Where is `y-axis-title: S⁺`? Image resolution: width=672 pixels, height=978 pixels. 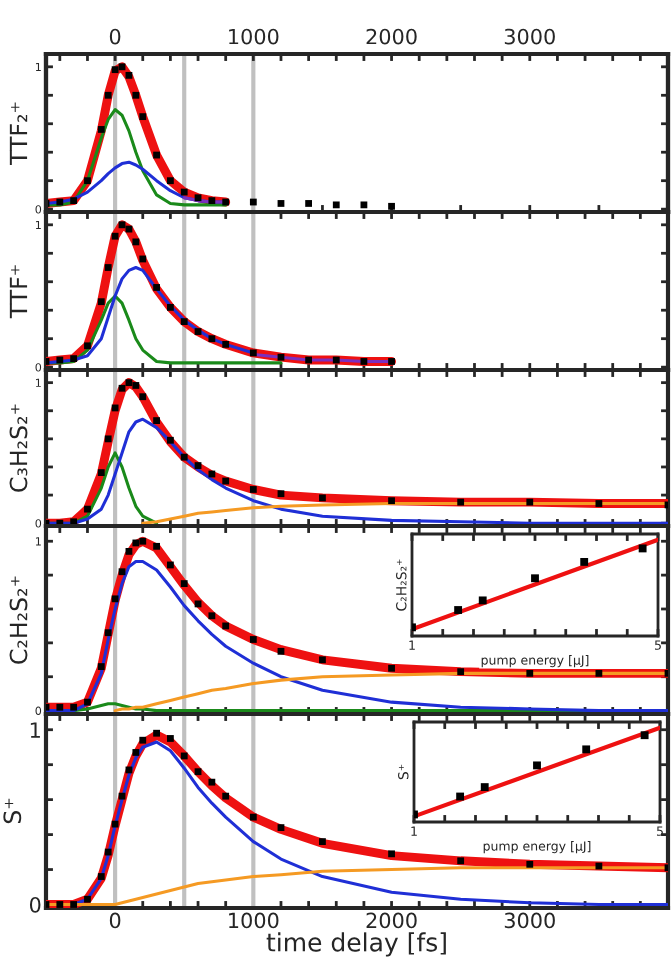
y-axis-title: S⁺ is located at coordinates (12, 811).